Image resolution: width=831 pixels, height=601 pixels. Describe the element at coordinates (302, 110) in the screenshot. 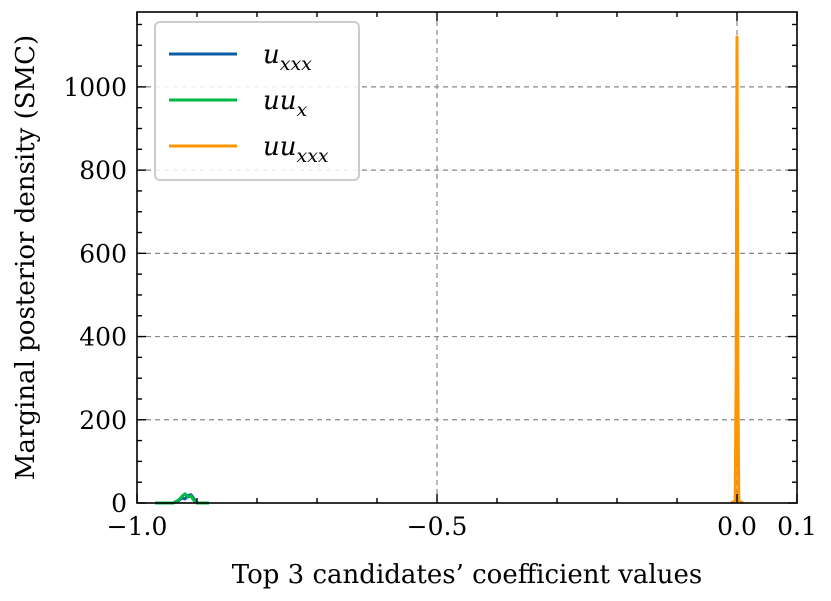

I see `legend-label-subscript: x` at that location.